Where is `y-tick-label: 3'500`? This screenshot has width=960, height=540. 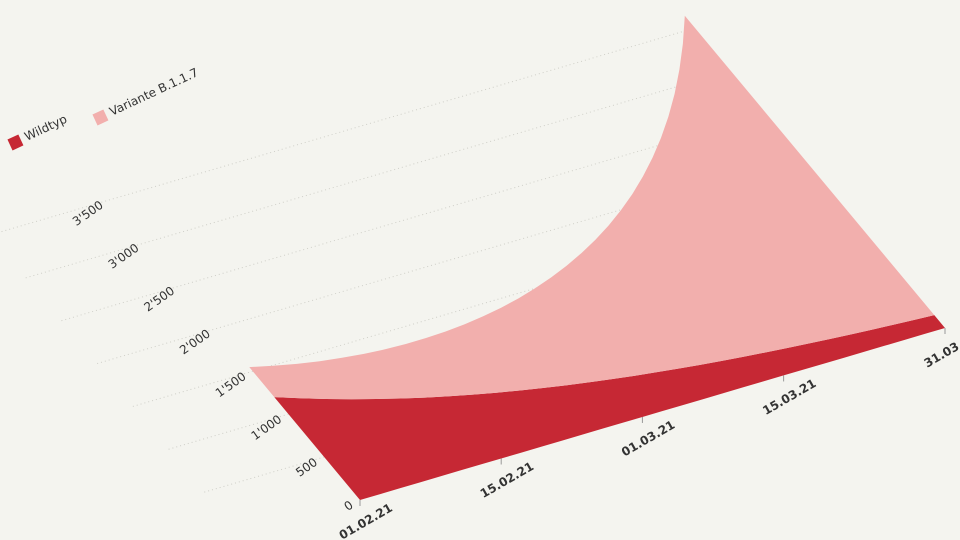
y-tick-label: 3'500 is located at coordinates (88, 213).